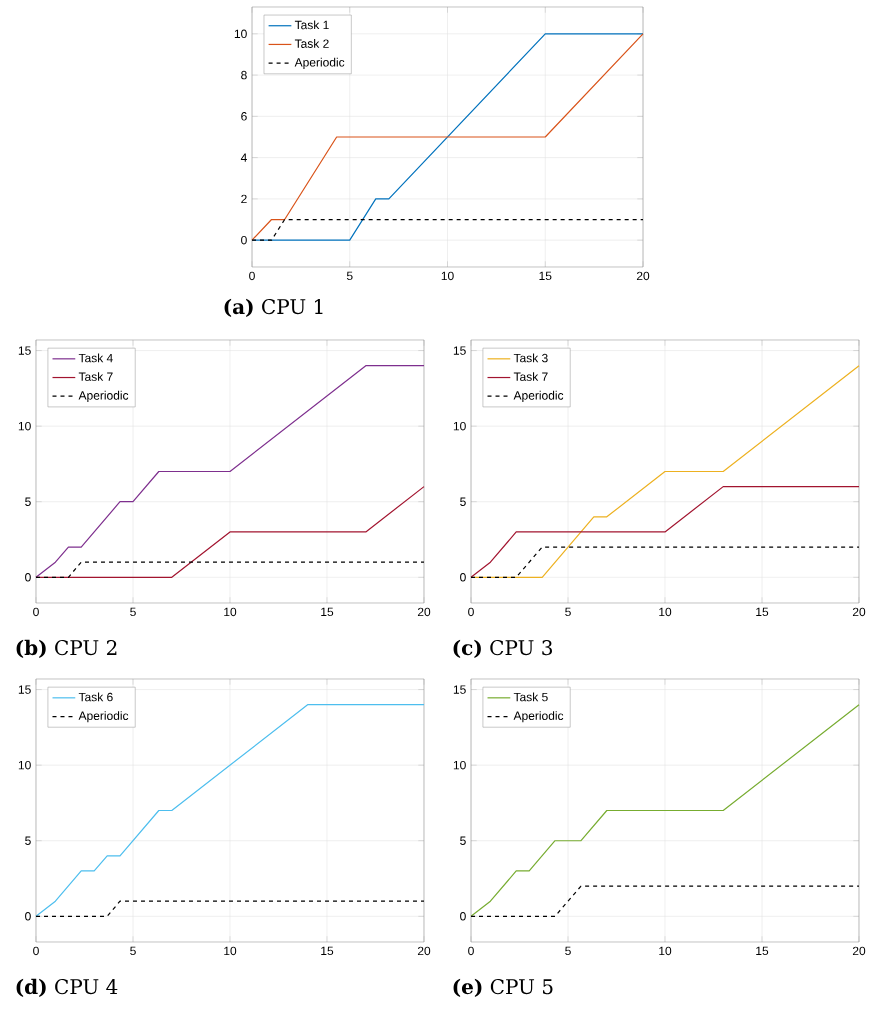  What do you see at coordinates (95, 358) in the screenshot?
I see `legend-label: Task 4` at bounding box center [95, 358].